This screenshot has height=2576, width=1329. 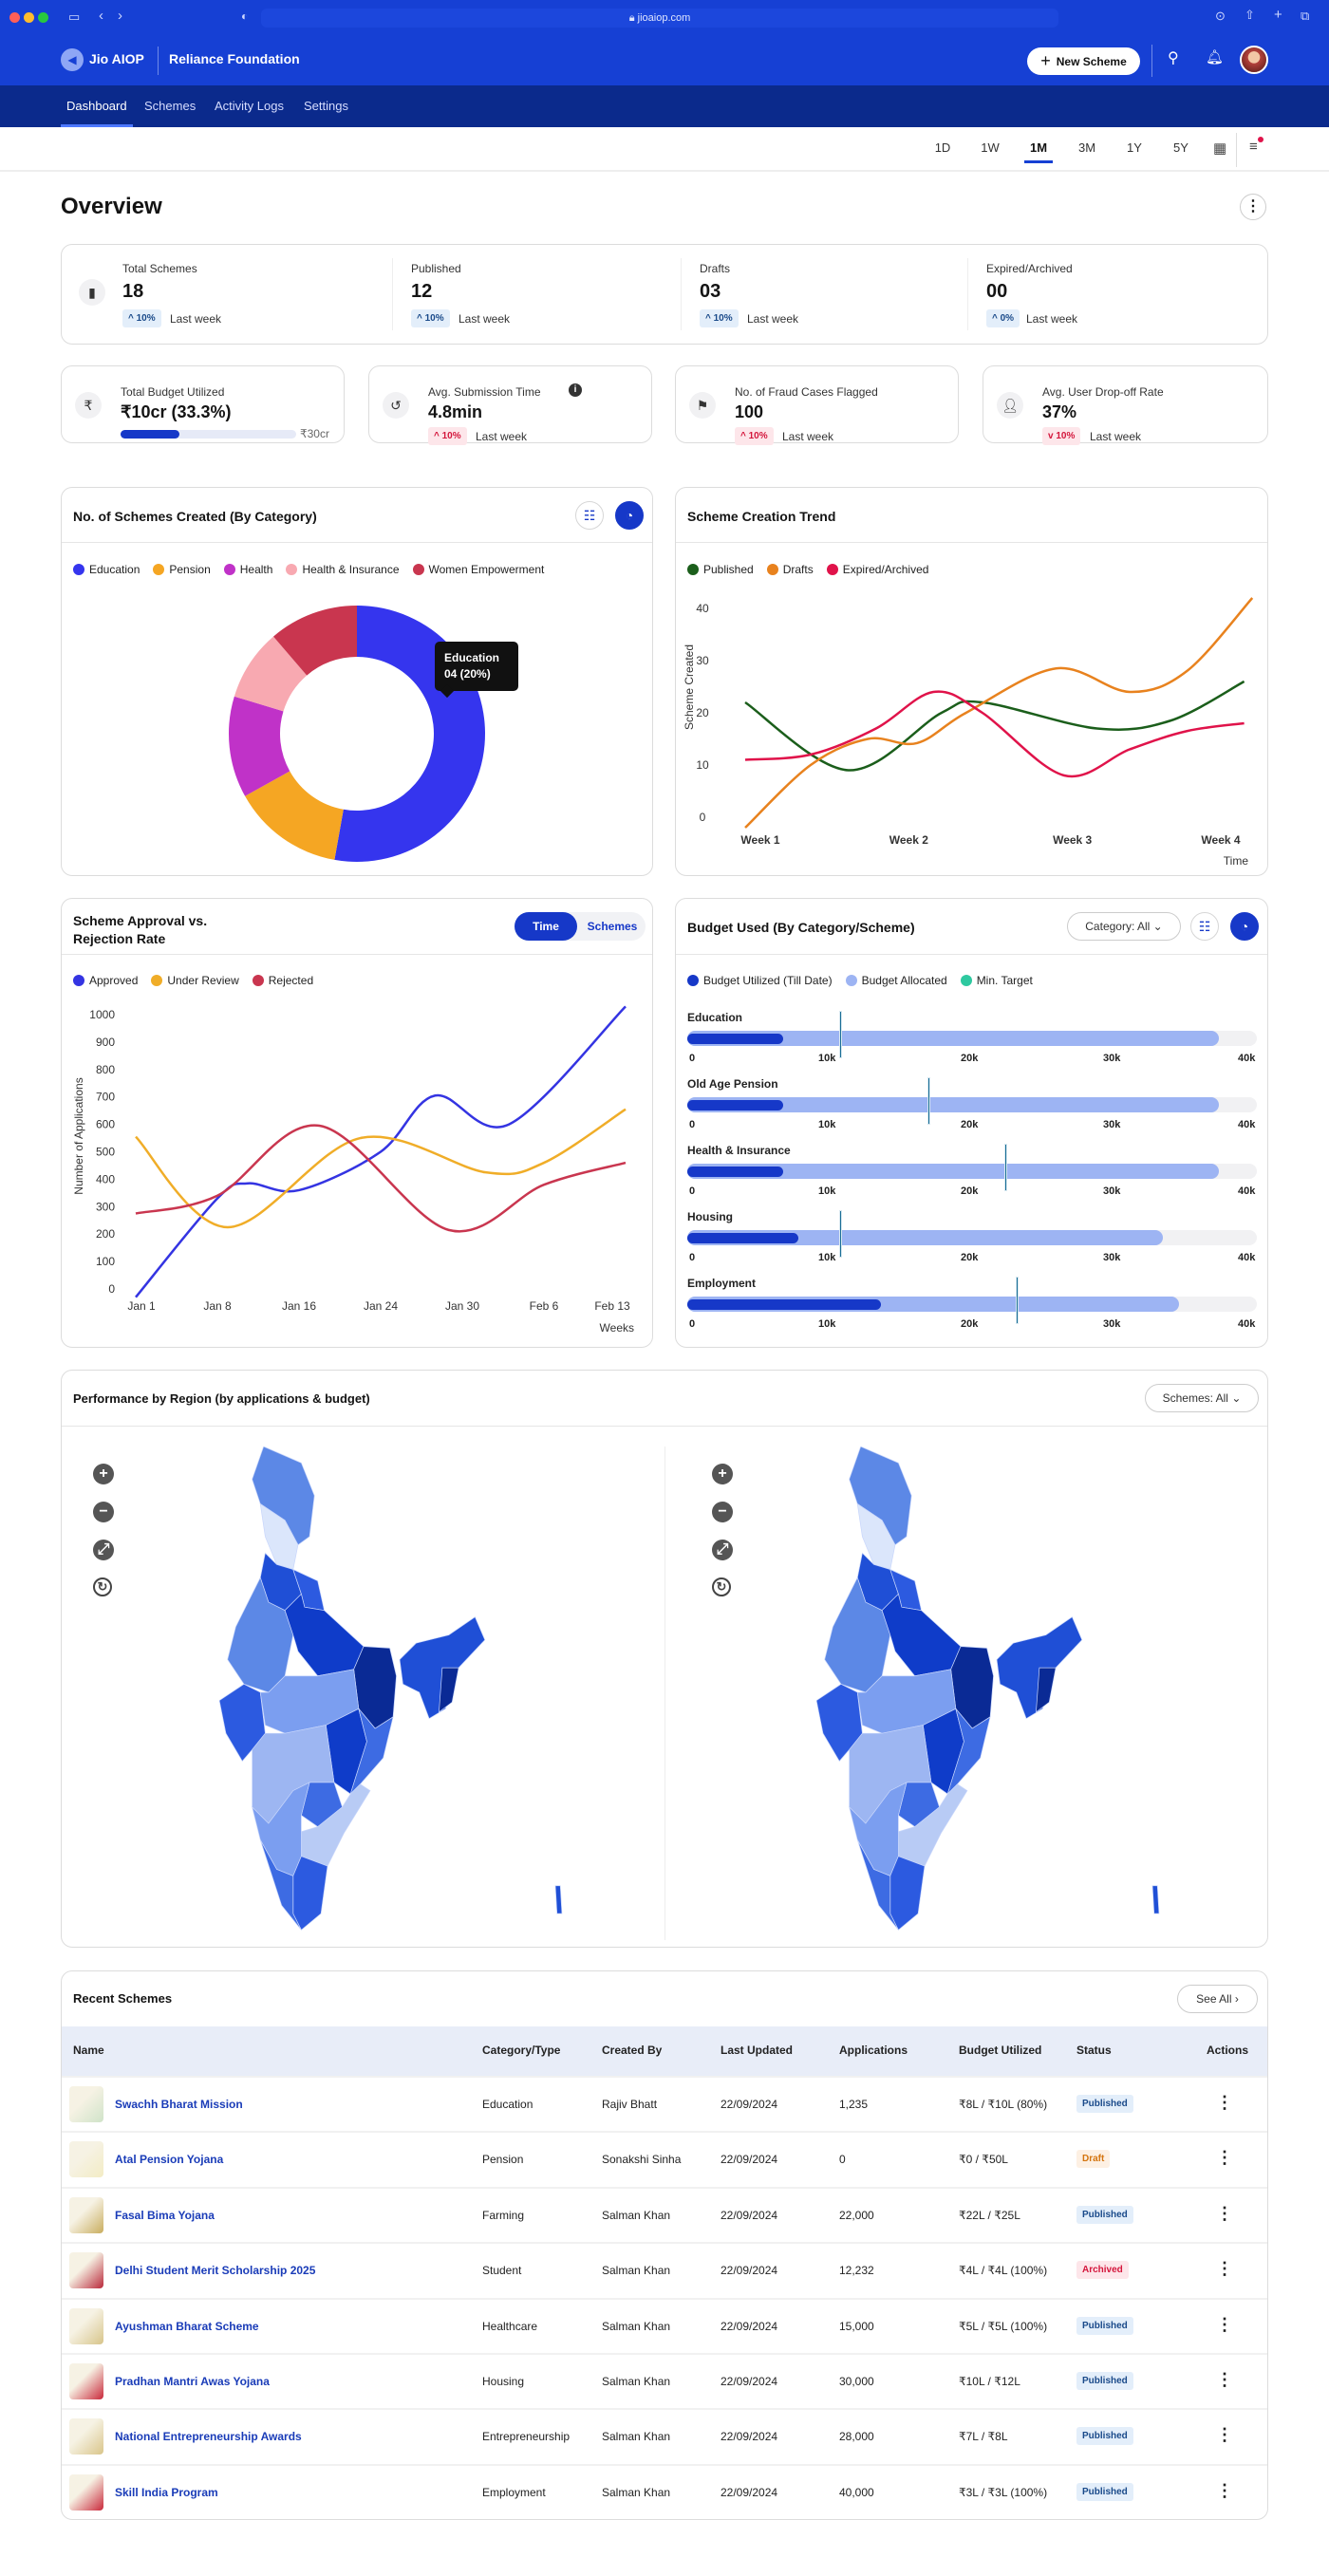 I want to click on range-3m: 3M, so click(x=1087, y=147).